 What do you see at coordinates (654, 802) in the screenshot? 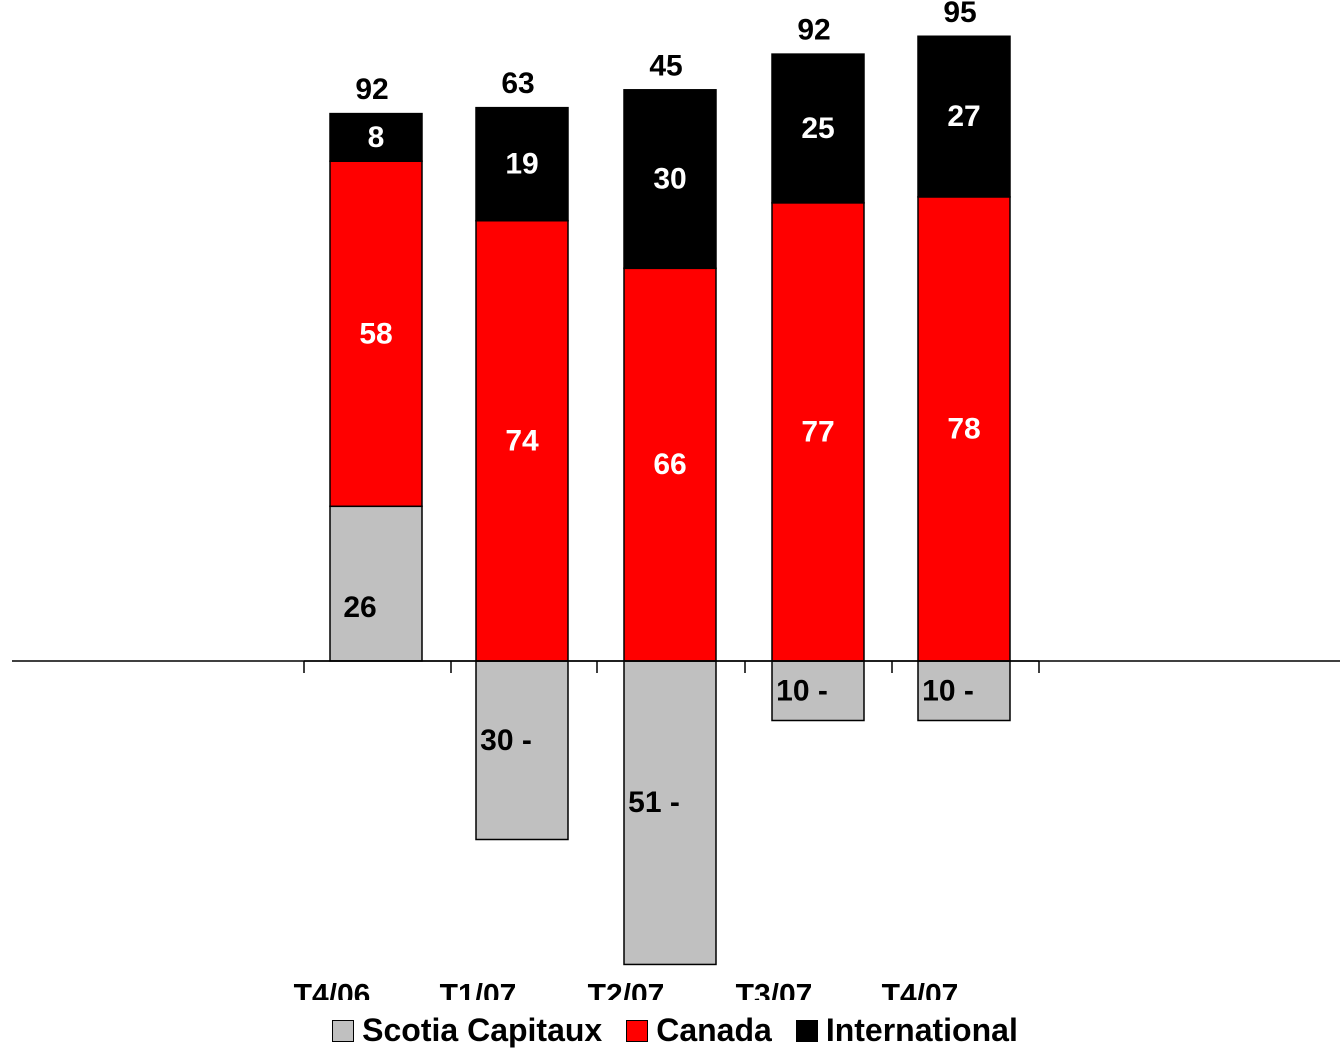
I see `data-label-scotia-capitaux-t2-07: 51 -` at bounding box center [654, 802].